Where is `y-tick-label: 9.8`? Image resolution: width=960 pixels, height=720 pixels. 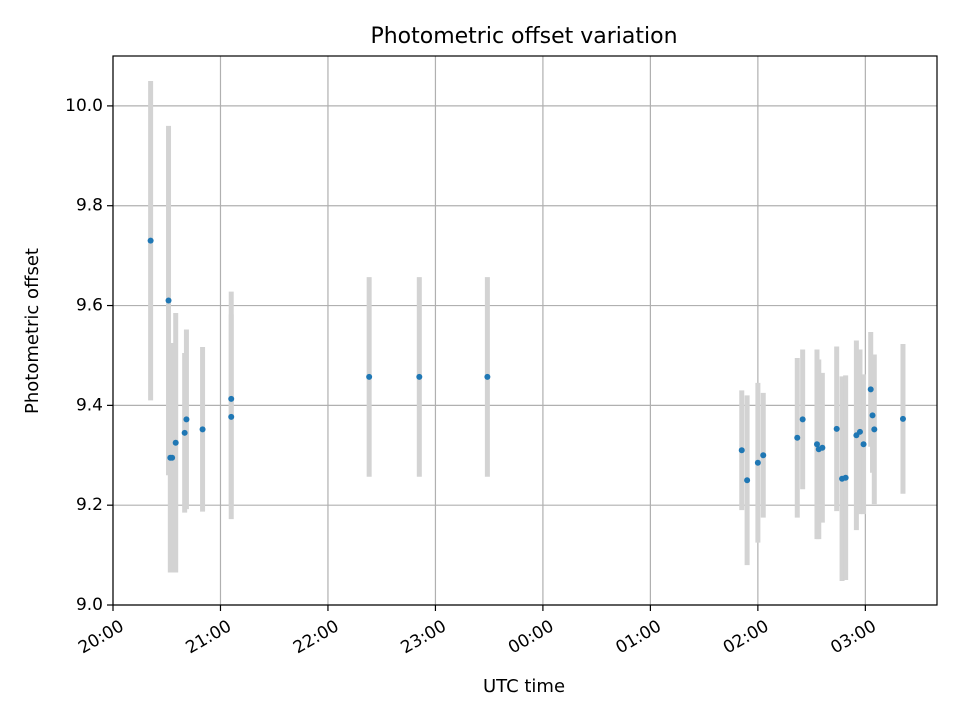 y-tick-label: 9.8 is located at coordinates (89, 206).